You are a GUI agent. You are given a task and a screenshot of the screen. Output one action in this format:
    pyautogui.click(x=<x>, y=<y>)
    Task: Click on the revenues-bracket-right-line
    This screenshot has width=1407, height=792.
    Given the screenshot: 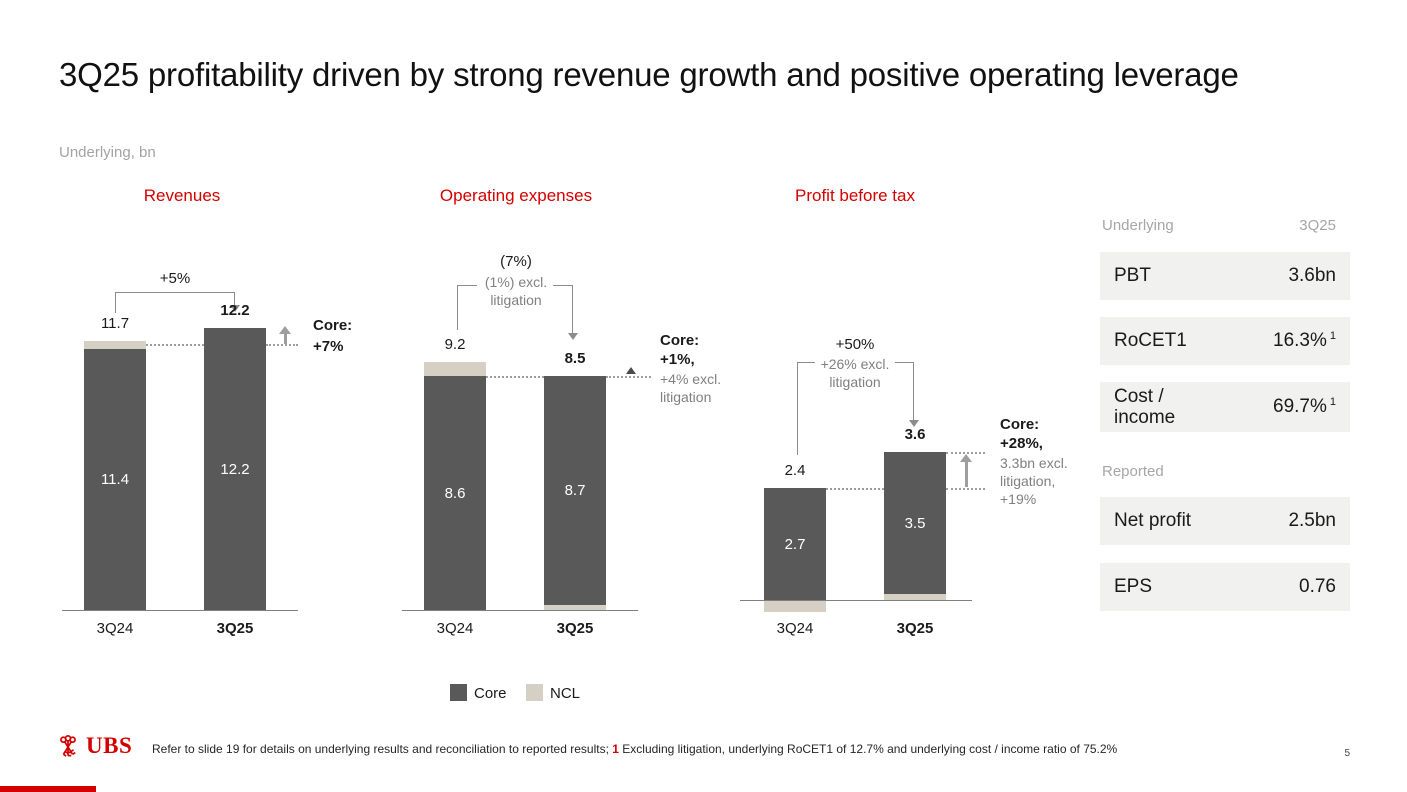 What is the action you would take?
    pyautogui.click(x=234, y=298)
    